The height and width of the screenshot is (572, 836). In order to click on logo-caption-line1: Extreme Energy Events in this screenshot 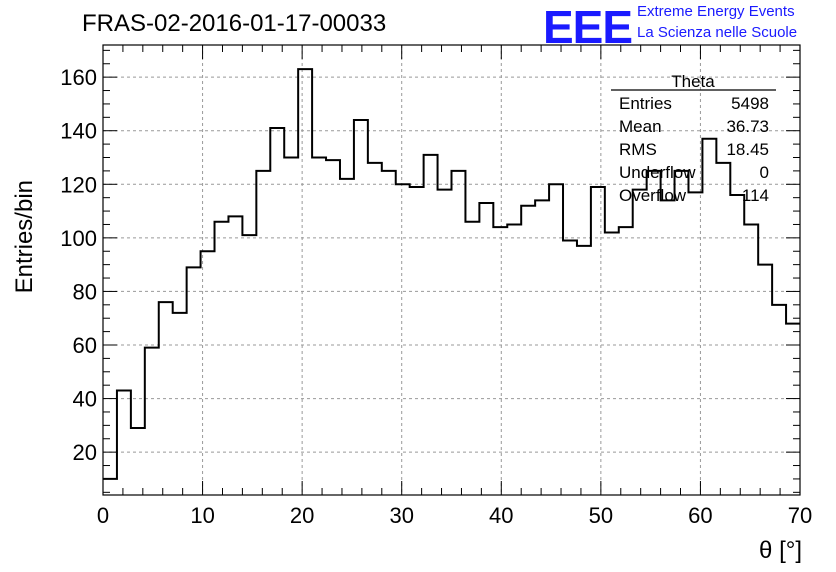, I will do `click(716, 11)`.